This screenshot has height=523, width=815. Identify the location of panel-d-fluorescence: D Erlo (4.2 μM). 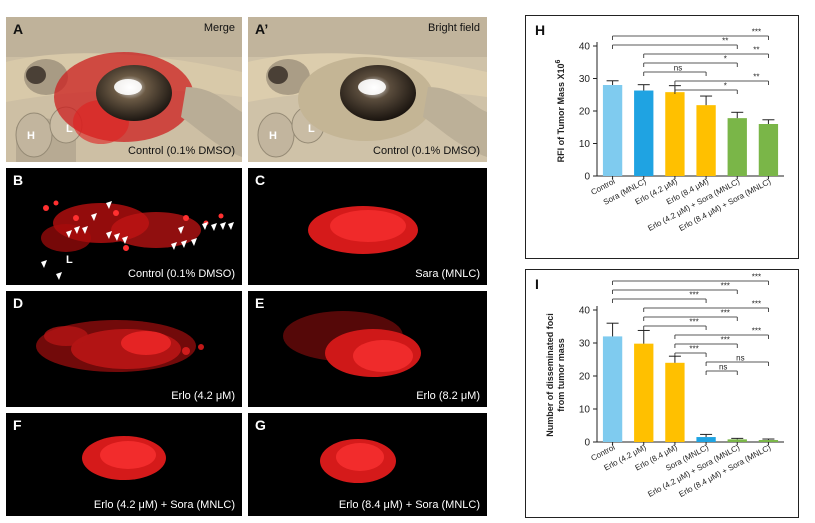
(124, 349).